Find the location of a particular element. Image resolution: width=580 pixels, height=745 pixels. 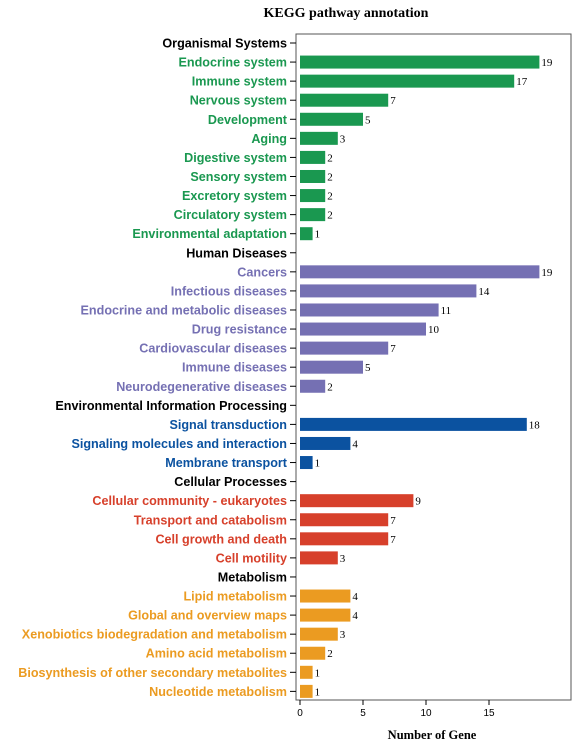

bar-value-label: 18 is located at coordinates (535, 425).